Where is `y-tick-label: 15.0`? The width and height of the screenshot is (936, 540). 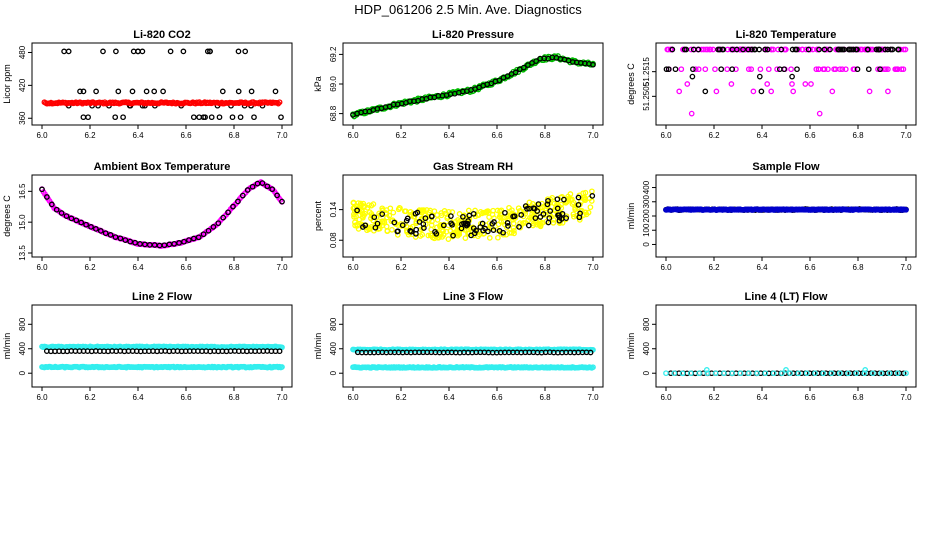 y-tick-label: 15.0 is located at coordinates (22, 222).